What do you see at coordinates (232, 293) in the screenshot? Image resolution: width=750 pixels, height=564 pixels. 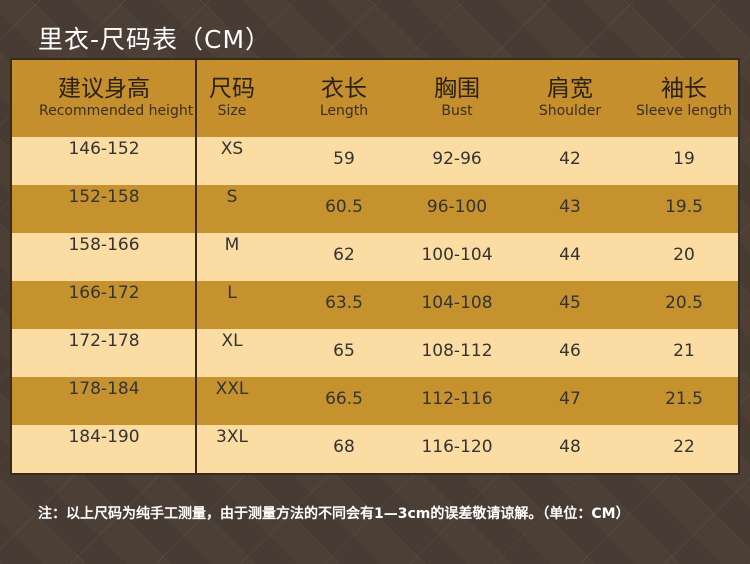 I see `table-cell: L` at bounding box center [232, 293].